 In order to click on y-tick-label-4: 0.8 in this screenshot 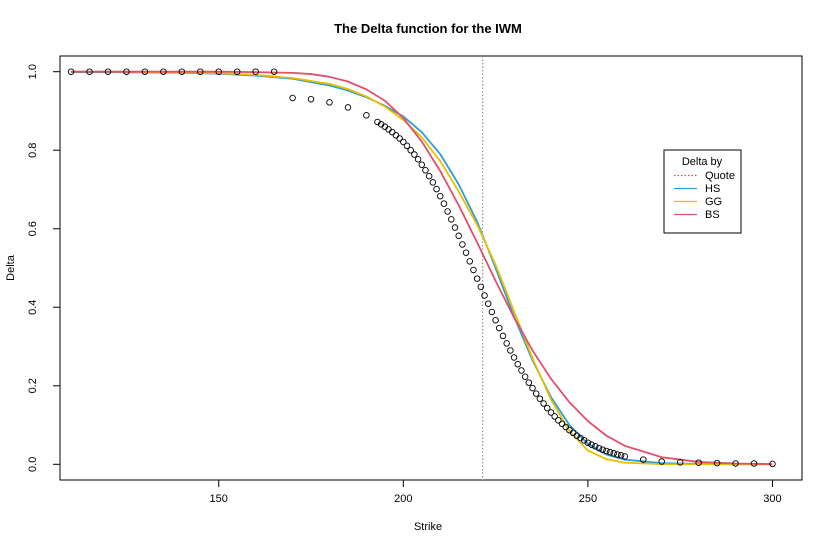, I will do `click(33, 150)`.